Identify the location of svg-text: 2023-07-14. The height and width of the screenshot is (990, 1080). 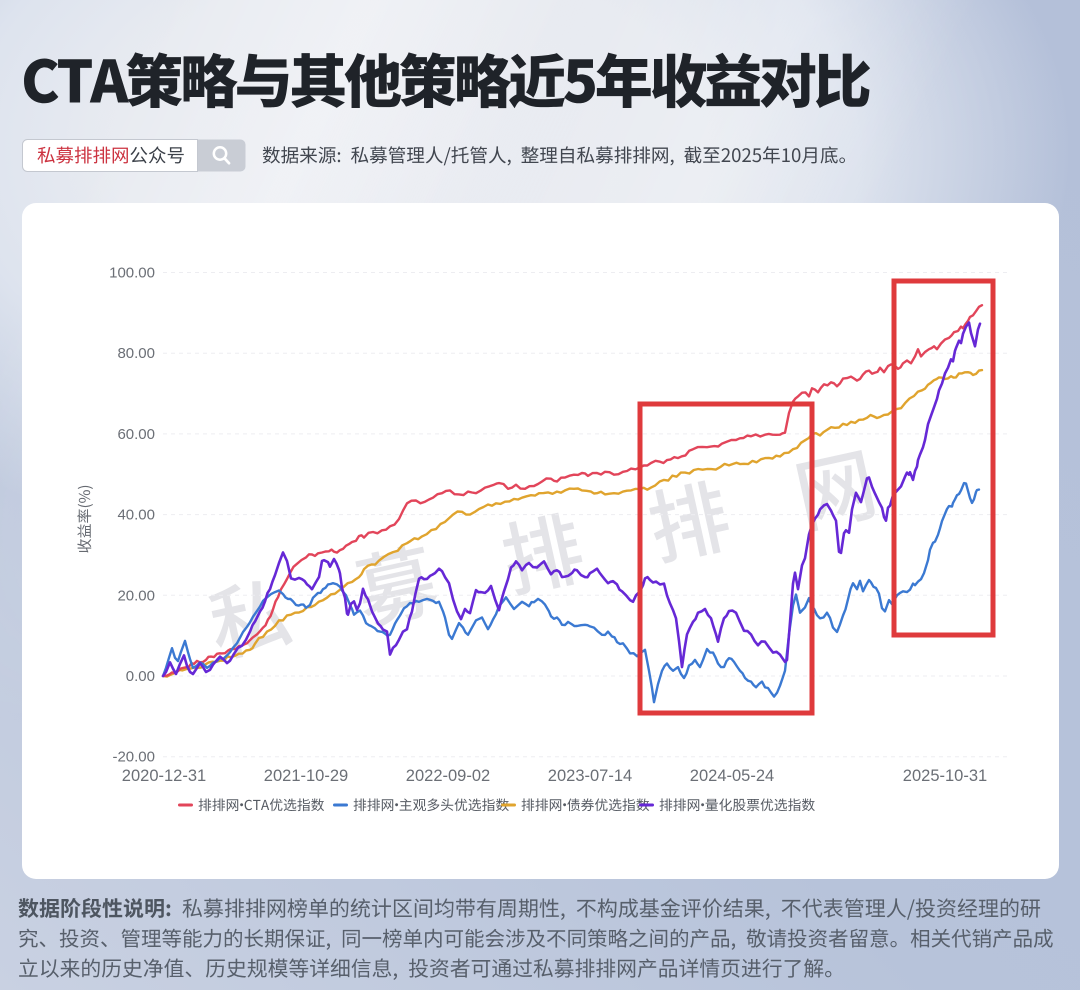
(590, 776).